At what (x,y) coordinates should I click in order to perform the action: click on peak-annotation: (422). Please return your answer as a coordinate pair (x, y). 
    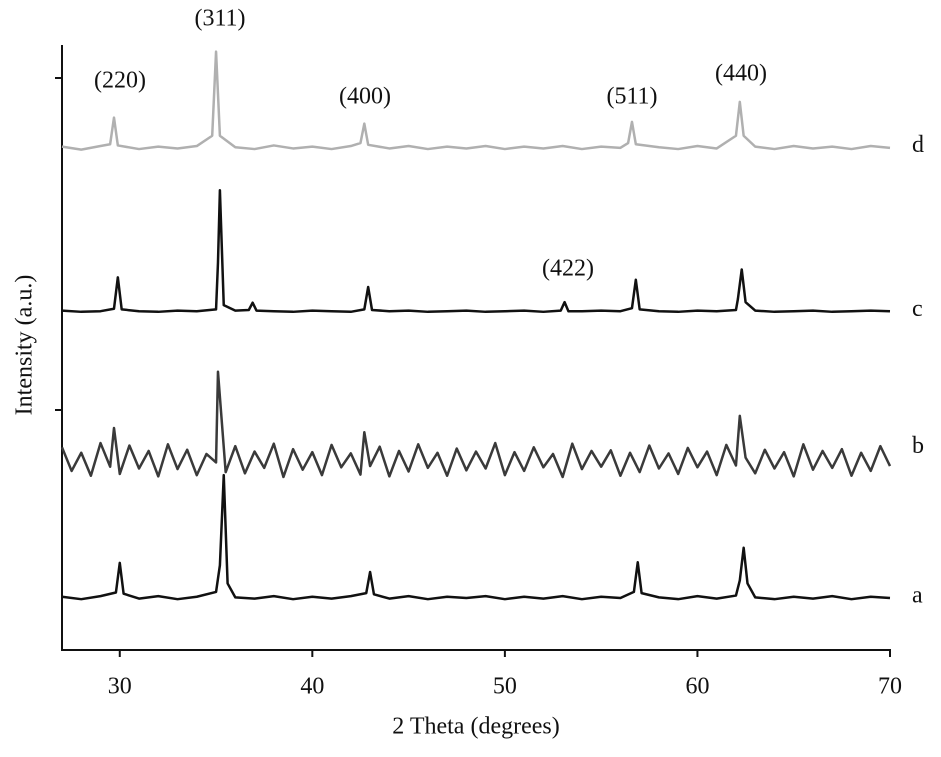
    Looking at the image, I should click on (568, 269).